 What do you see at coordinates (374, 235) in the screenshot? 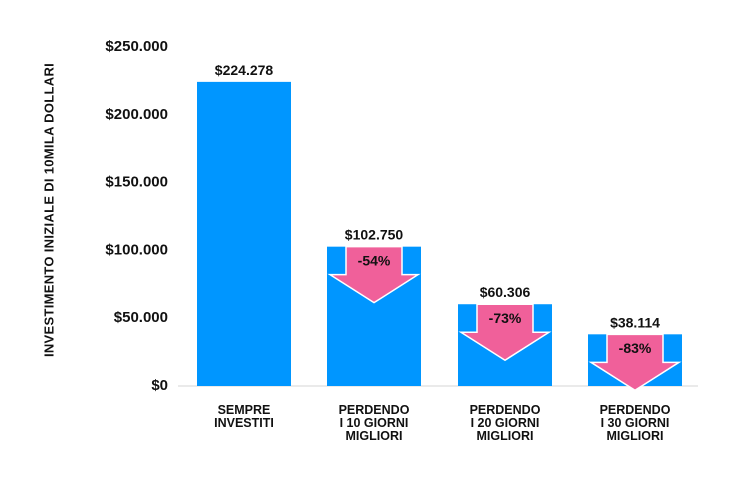
I see `bar-value-label: $102.750` at bounding box center [374, 235].